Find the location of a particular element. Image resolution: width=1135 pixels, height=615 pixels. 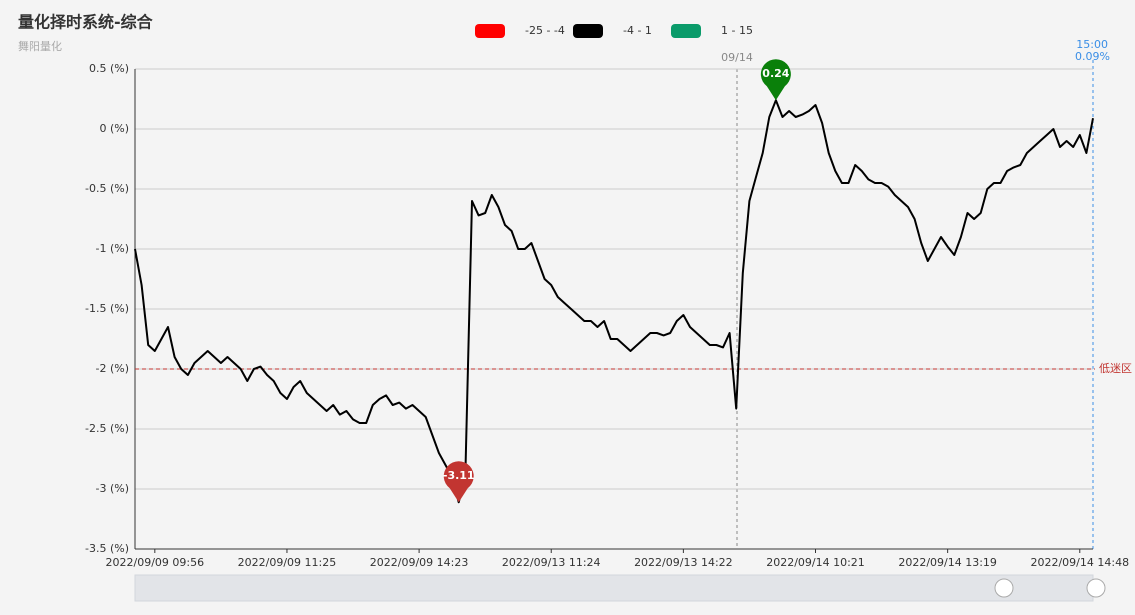

day-marker-label: 09/14 is located at coordinates (737, 57).